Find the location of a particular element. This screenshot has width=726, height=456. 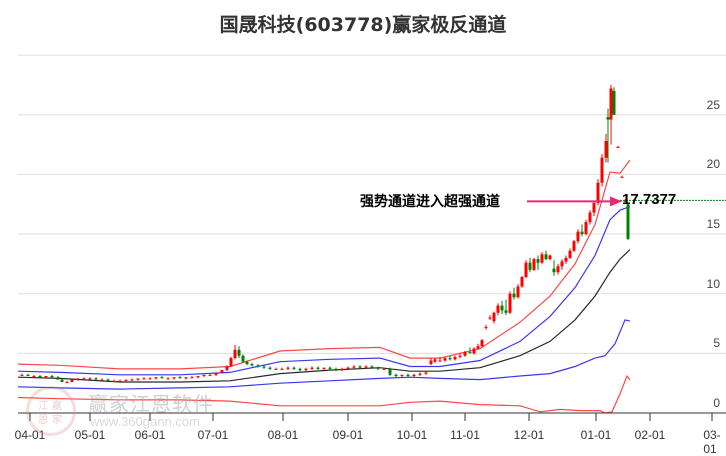

x-tick-label: 06-01 is located at coordinates (150, 435).